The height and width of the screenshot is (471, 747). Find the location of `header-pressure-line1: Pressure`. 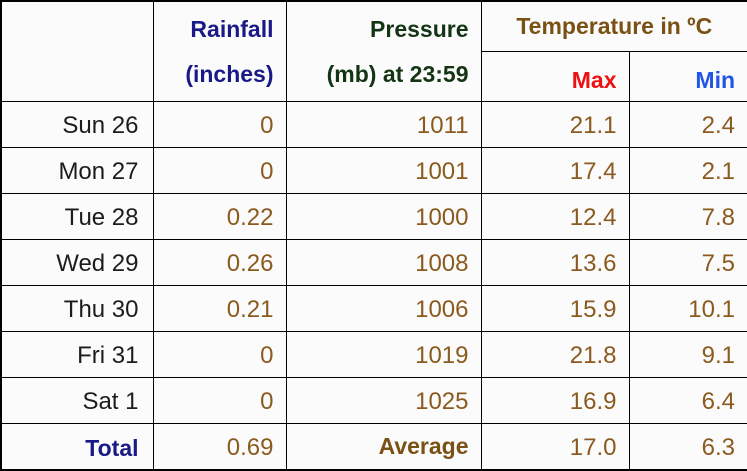

header-pressure-line1: Pressure is located at coordinates (419, 29).